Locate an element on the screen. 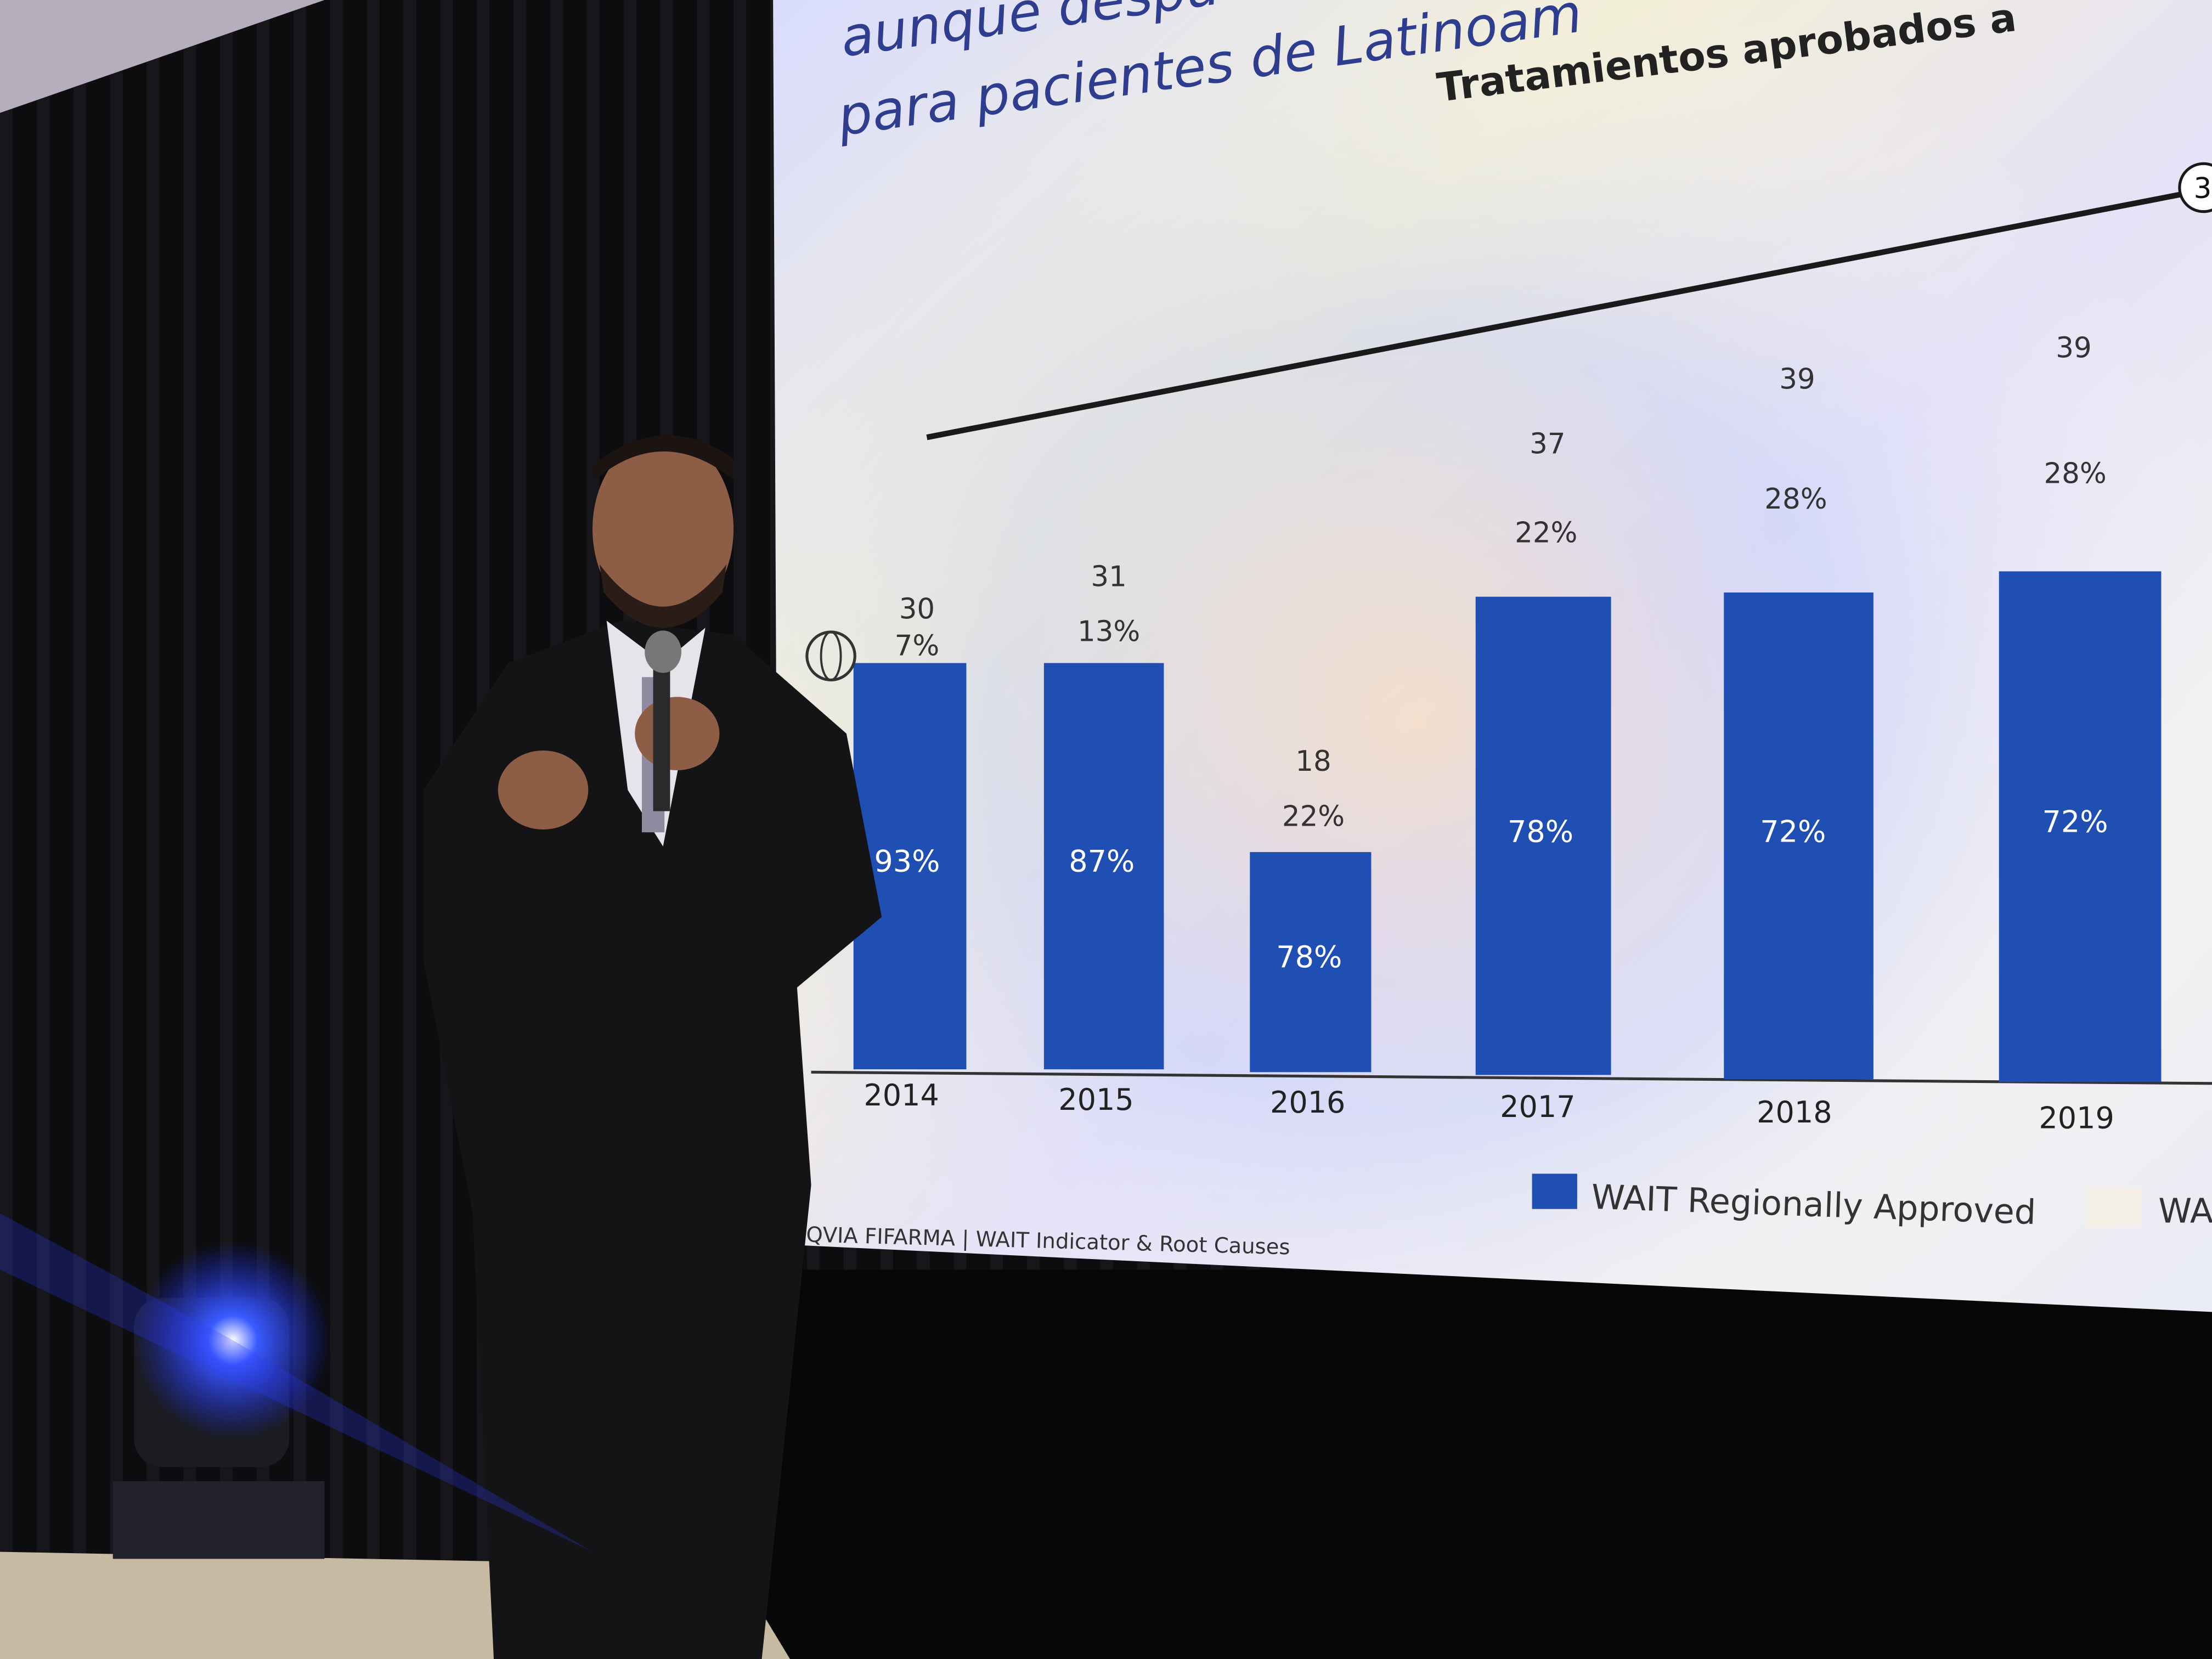 The height and width of the screenshot is (1659, 2212). year-label: 2014 is located at coordinates (902, 1095).